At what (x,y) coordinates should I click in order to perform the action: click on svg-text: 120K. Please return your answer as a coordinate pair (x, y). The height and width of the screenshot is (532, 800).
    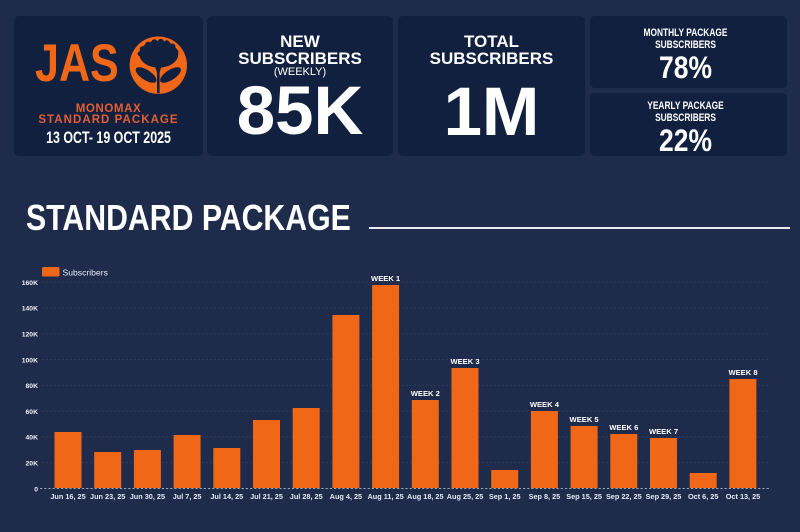
    Looking at the image, I should click on (30, 335).